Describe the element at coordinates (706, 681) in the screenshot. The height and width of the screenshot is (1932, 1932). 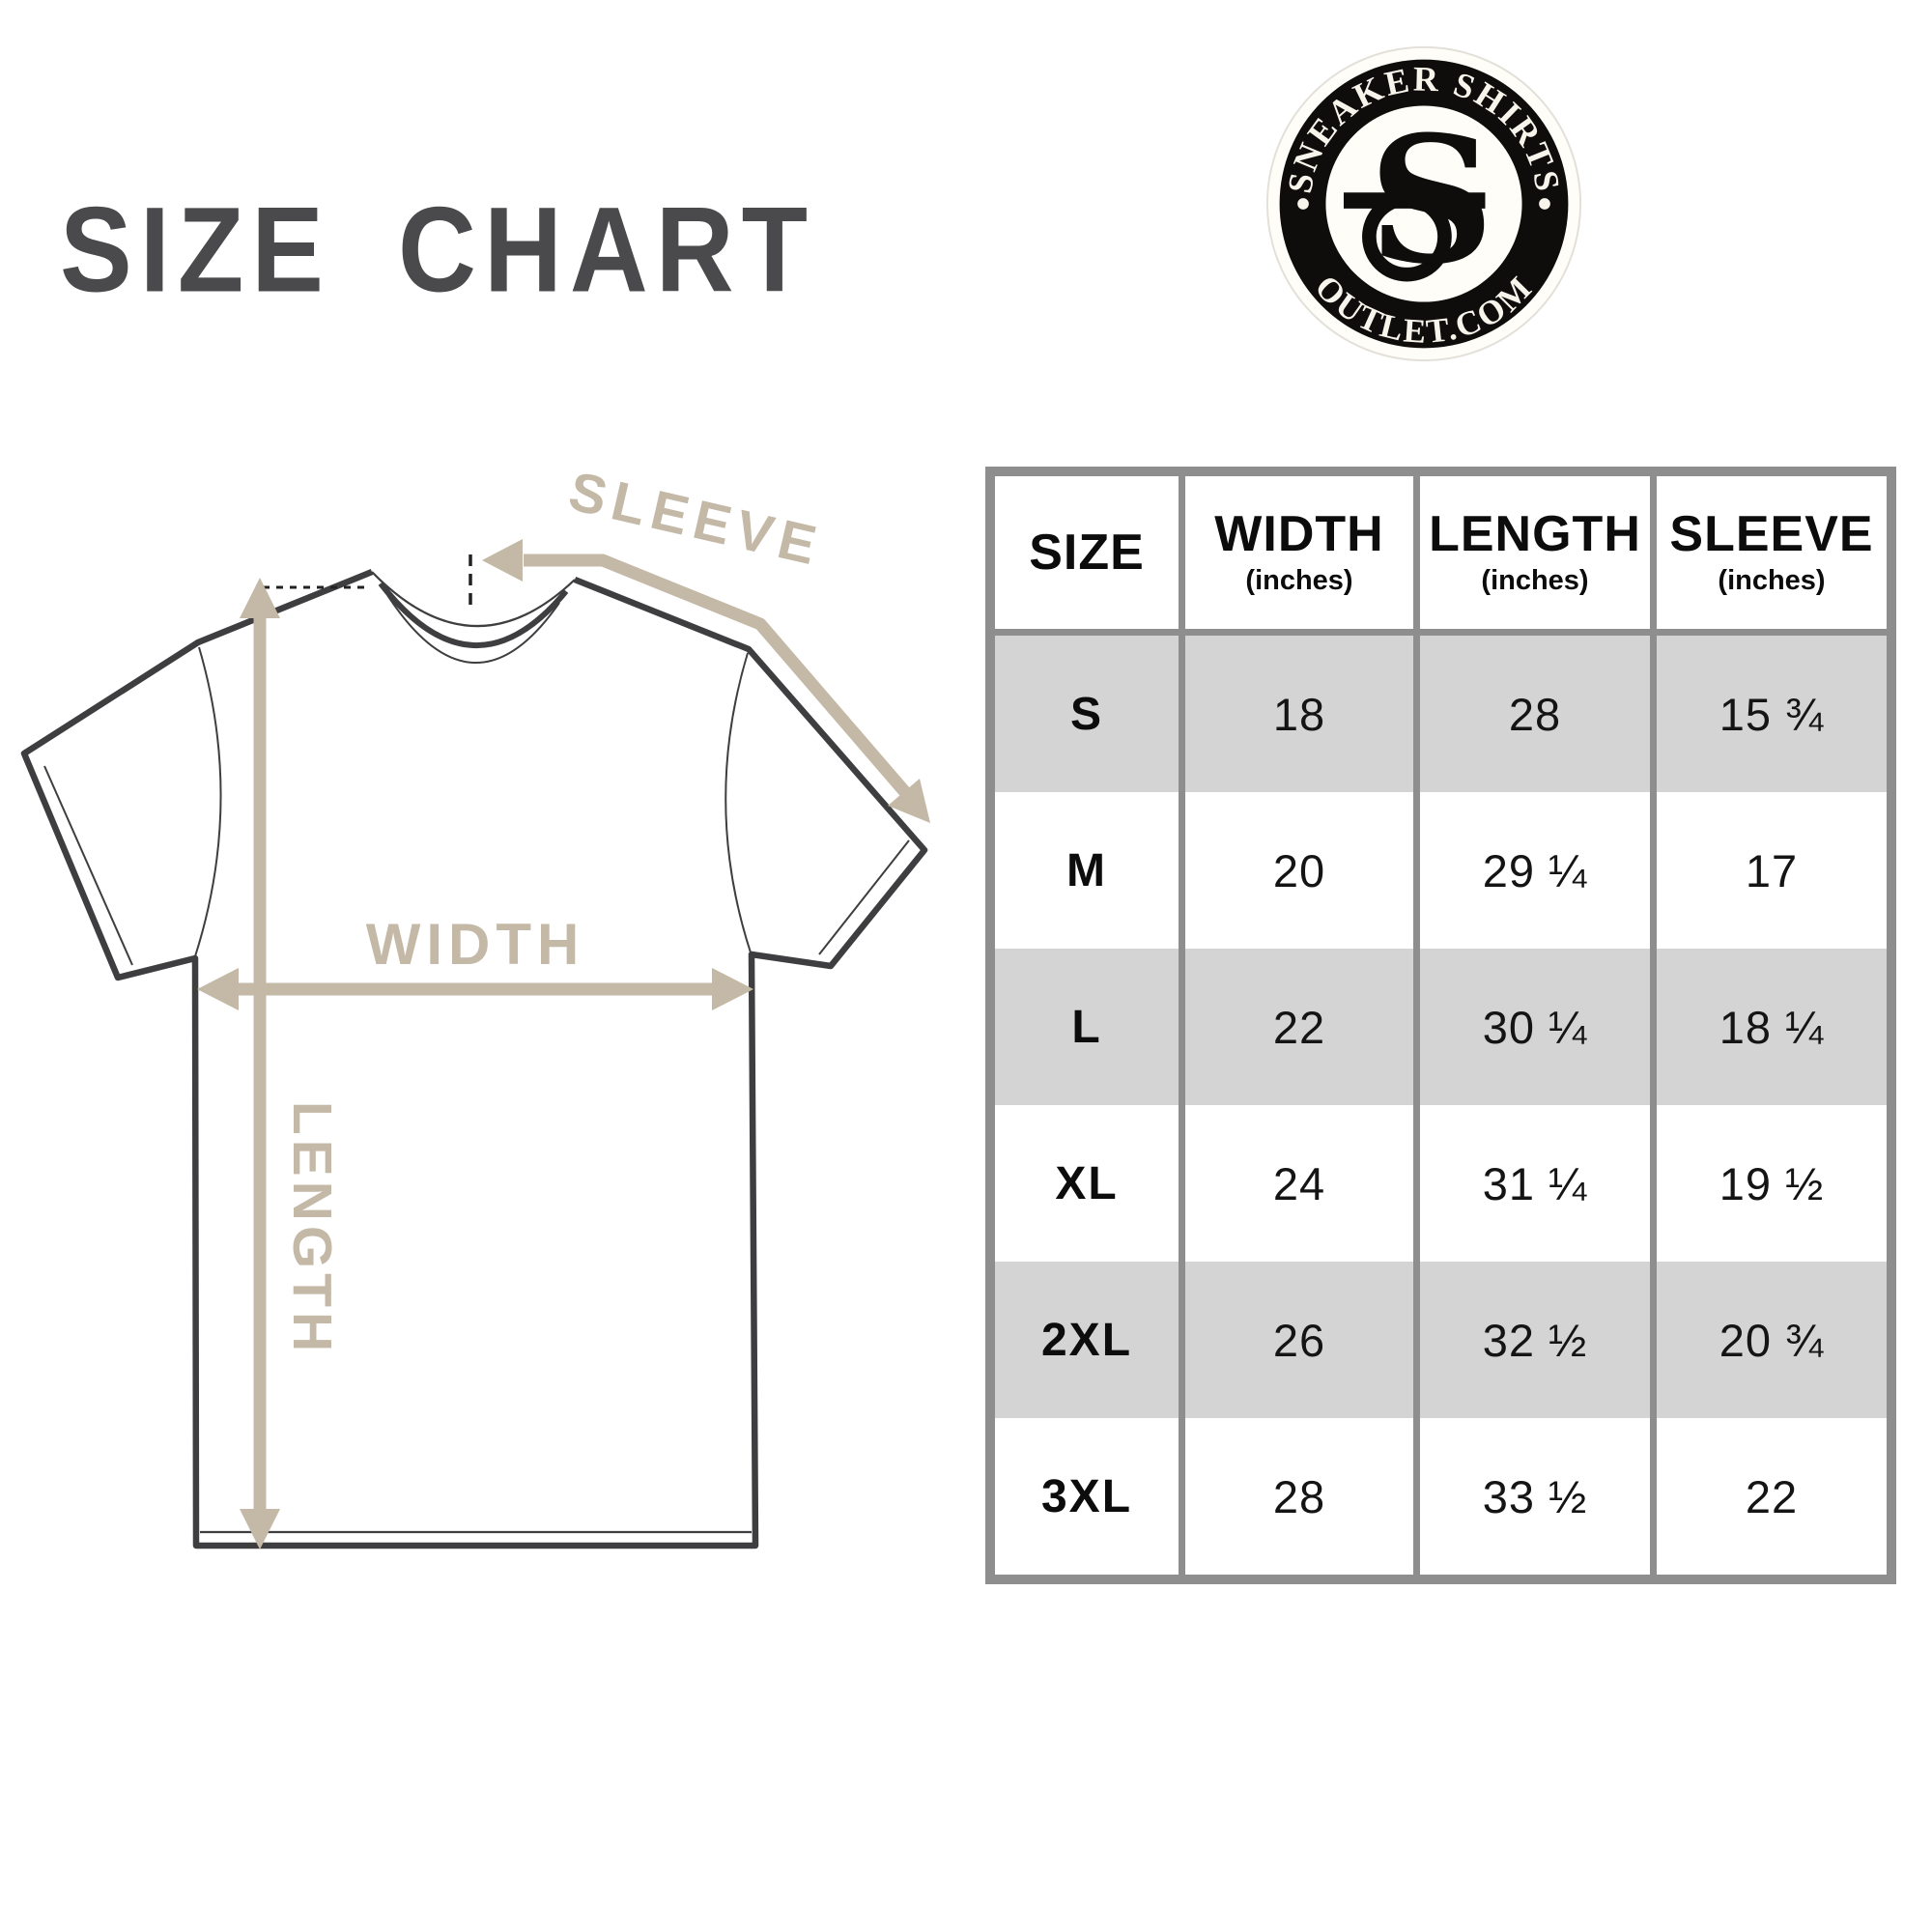
I see `sleeve-arrow` at that location.